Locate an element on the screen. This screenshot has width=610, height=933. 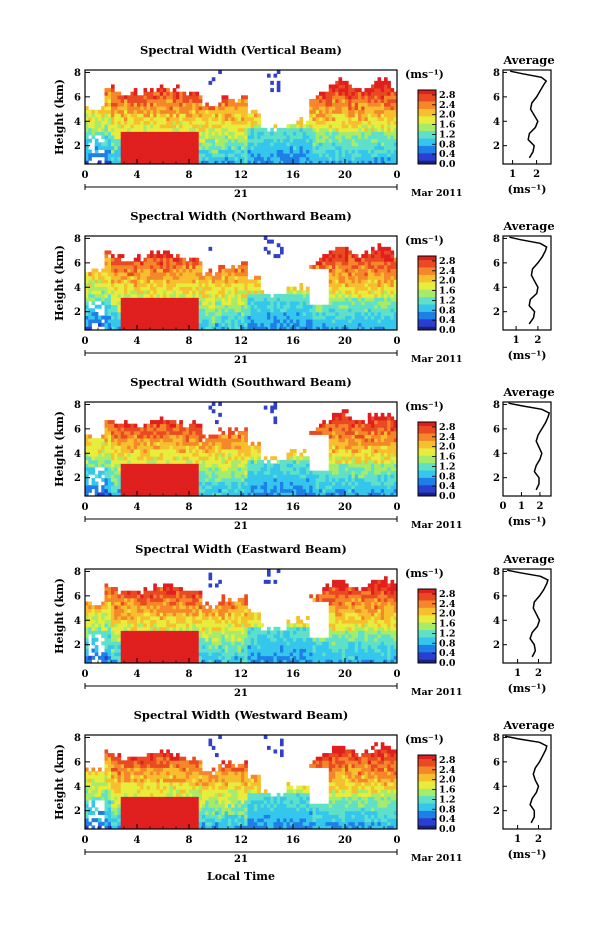
colorbar-tick-label: 0.8 is located at coordinates (447, 310).